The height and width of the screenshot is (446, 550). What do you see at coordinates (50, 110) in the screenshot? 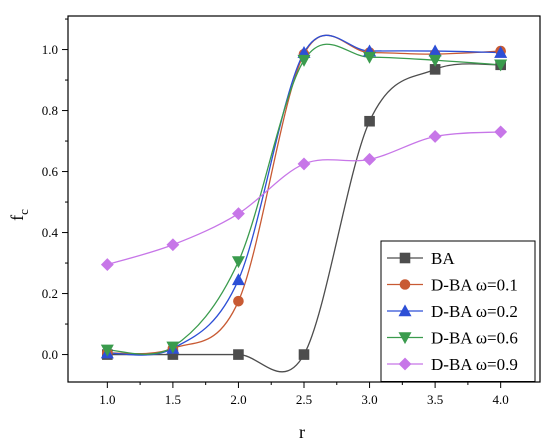
I see `y-tick-label: 0.8` at bounding box center [50, 110].